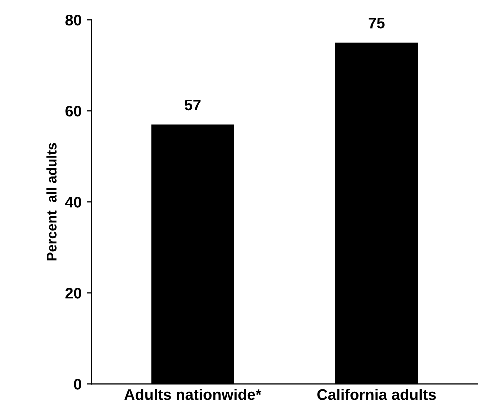 Image resolution: width=502 pixels, height=410 pixels. What do you see at coordinates (377, 394) in the screenshot?
I see `x-tick-label: California adults` at bounding box center [377, 394].